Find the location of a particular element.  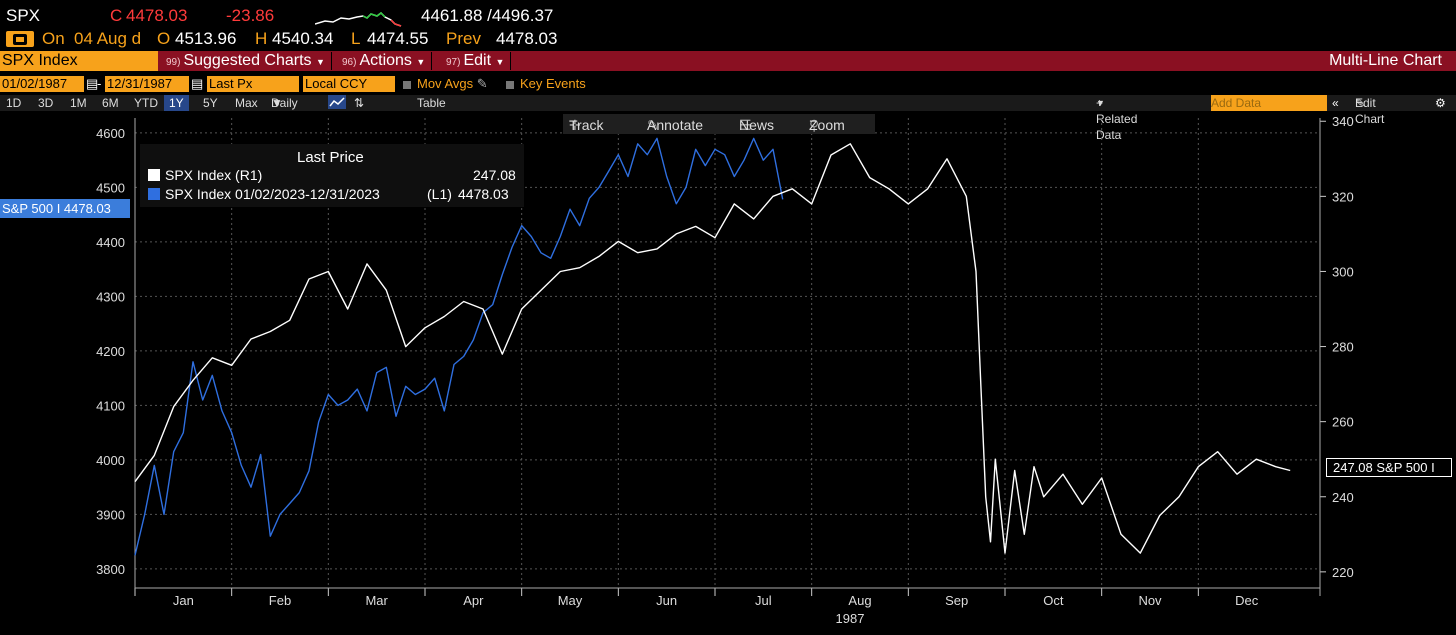

legend-entry-2023: SPX Index 01/02/2023-12/31/2023 is located at coordinates (264, 194).